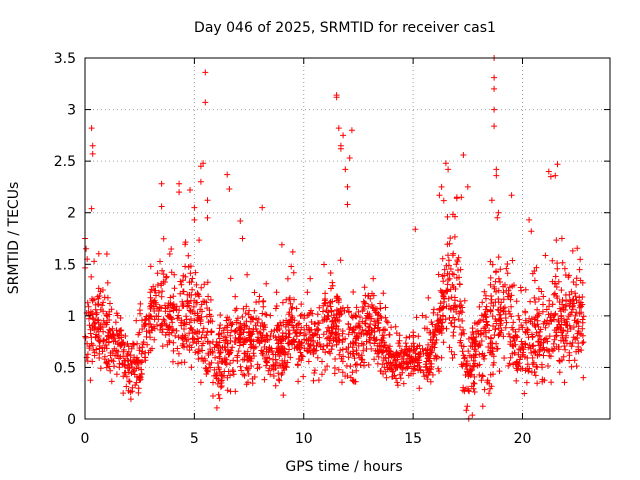  I want to click on x-tick-label: 20, so click(523, 439).